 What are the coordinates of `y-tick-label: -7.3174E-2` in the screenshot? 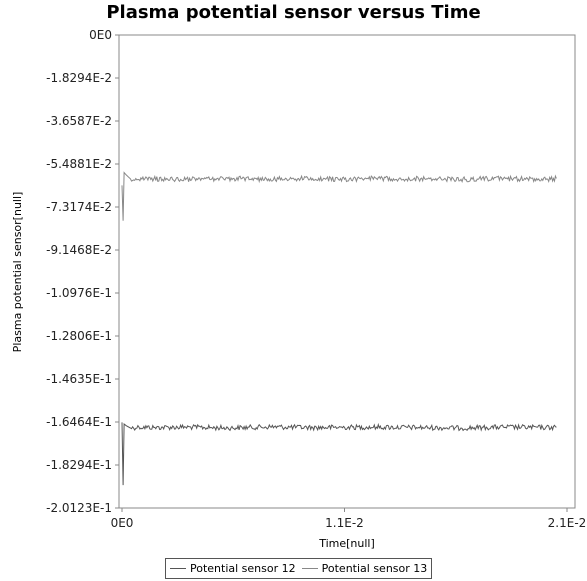 It's located at (79, 207).